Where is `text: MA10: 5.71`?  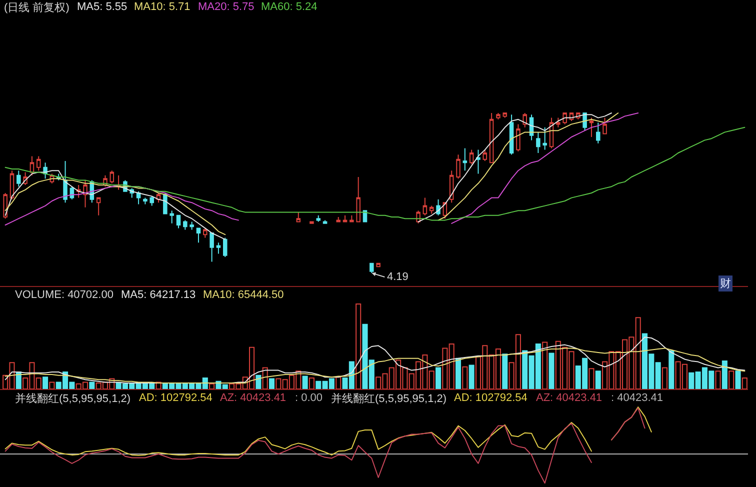
text: MA10: 5.71 is located at coordinates (162, 7).